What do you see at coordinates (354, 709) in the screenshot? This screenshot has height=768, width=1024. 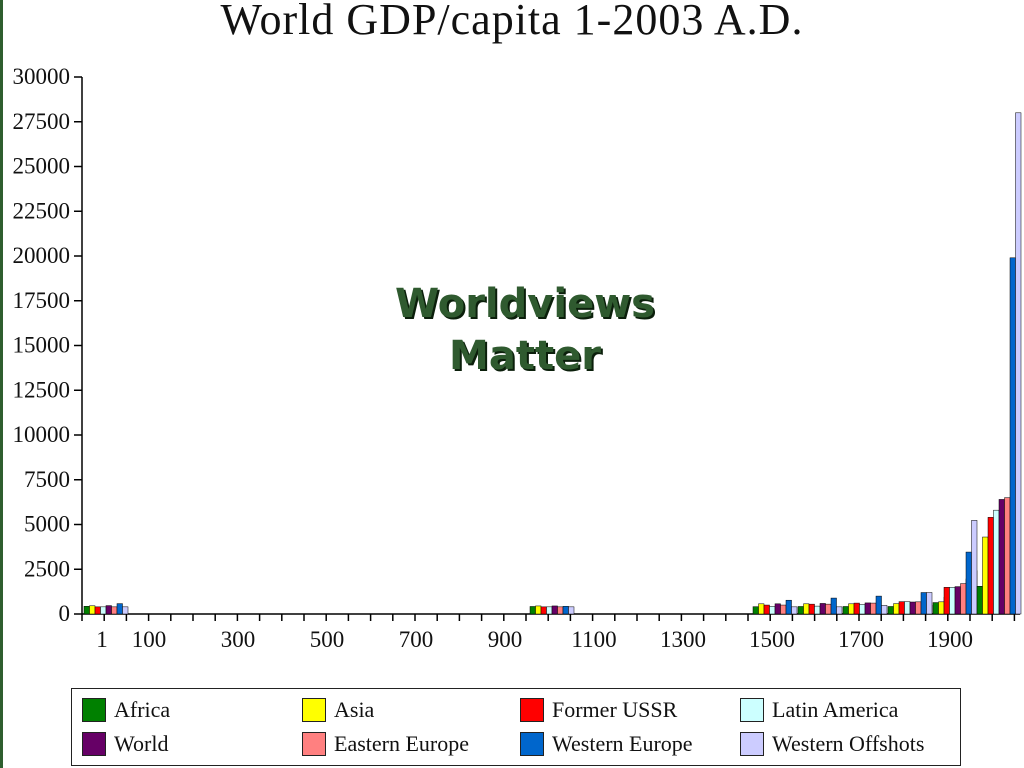 I see `legend-label: Asia` at bounding box center [354, 709].